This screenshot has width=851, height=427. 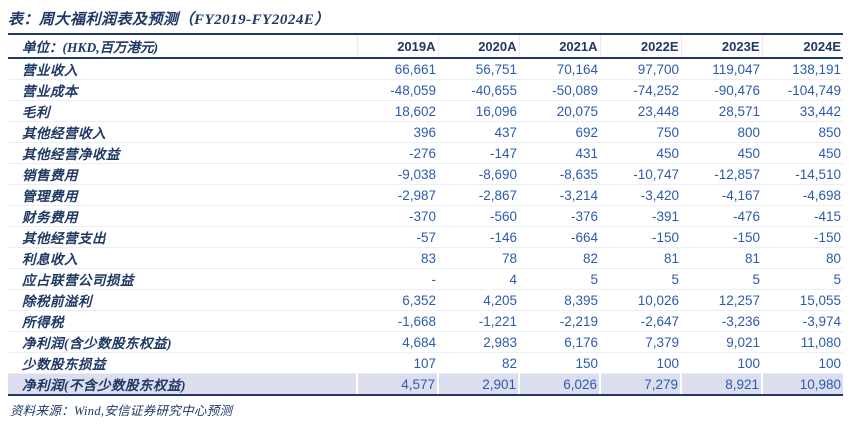 I want to click on cell-value: 23,448, so click(x=640, y=111).